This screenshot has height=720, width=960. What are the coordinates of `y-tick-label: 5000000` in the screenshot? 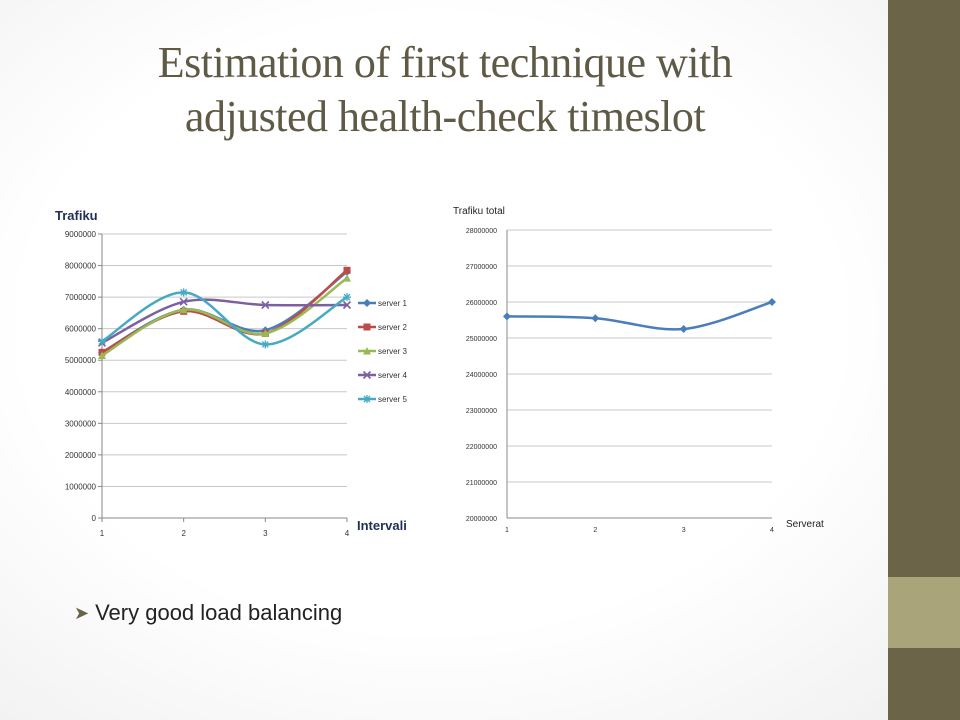 It's located at (81, 360).